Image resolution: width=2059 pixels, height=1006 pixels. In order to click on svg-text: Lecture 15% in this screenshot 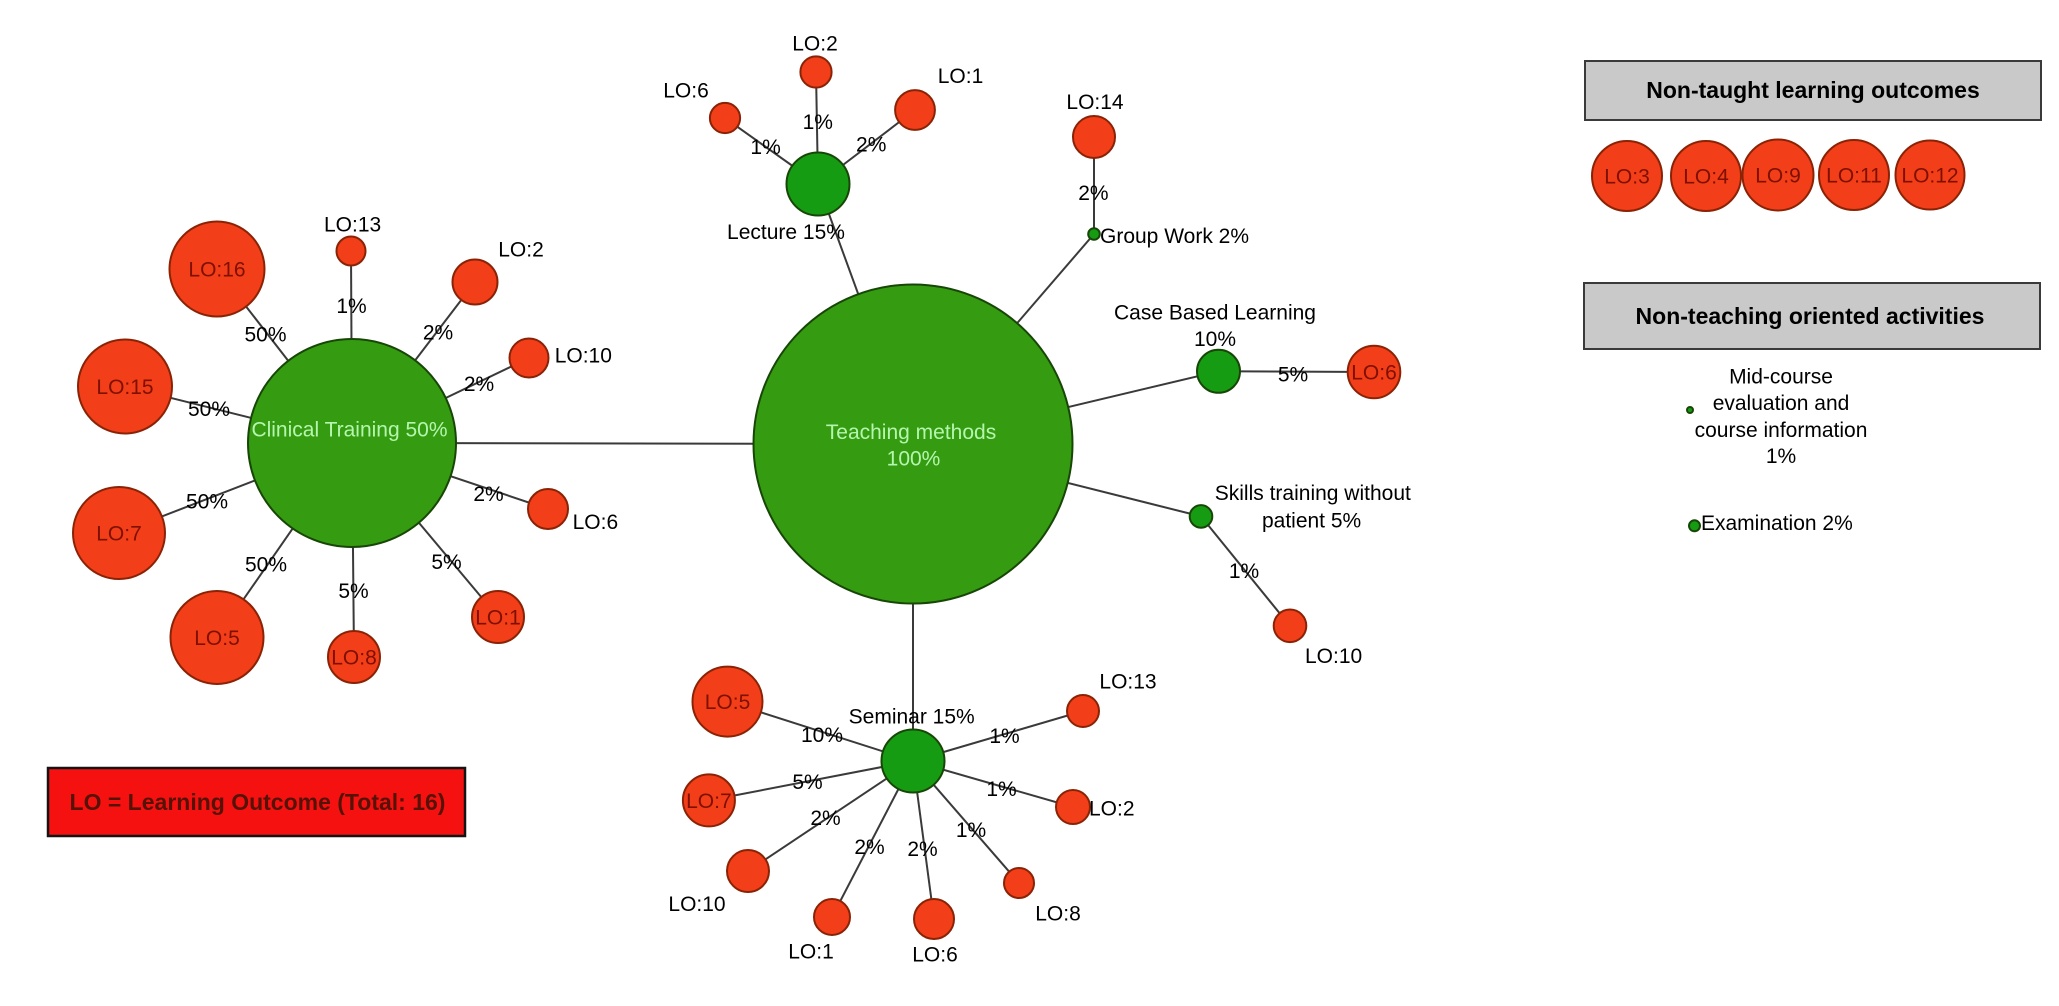, I will do `click(786, 232)`.